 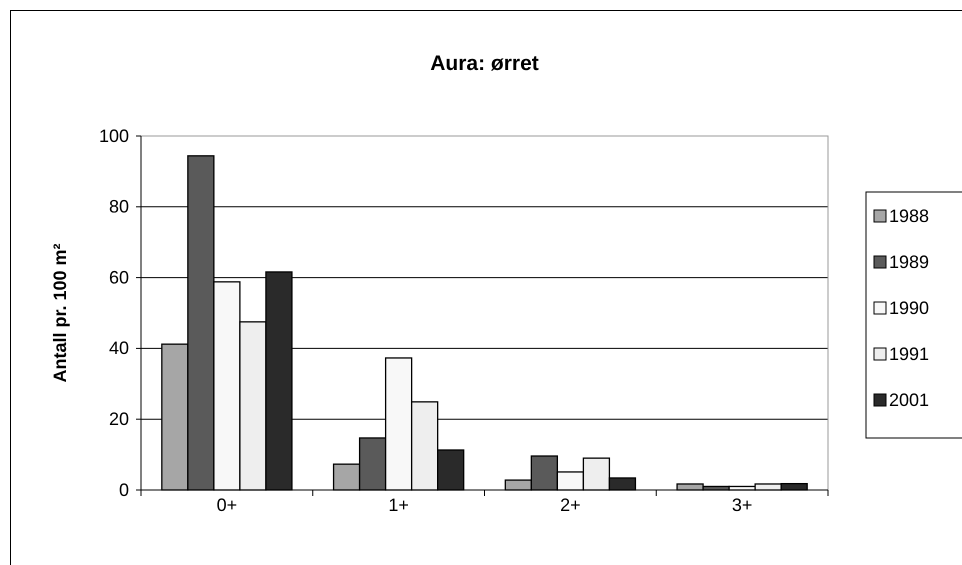 What do you see at coordinates (118, 348) in the screenshot?
I see `y-tick-label: 40` at bounding box center [118, 348].